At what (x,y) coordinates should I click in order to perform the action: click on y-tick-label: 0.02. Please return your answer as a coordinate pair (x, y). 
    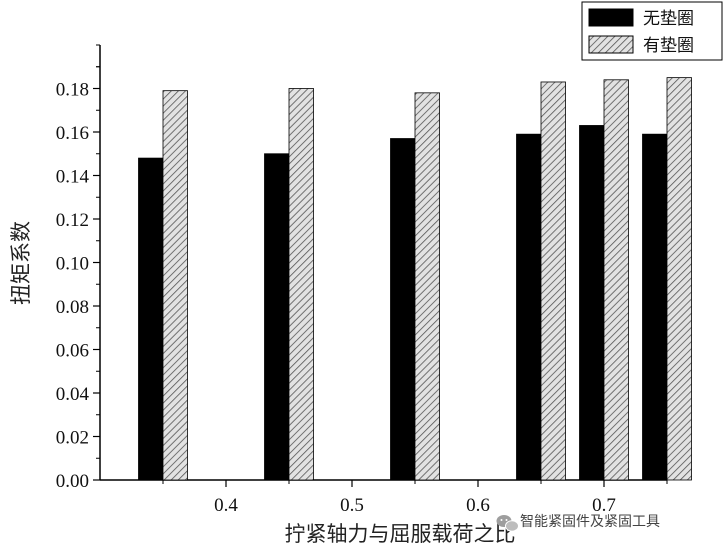
    Looking at the image, I should click on (72, 438).